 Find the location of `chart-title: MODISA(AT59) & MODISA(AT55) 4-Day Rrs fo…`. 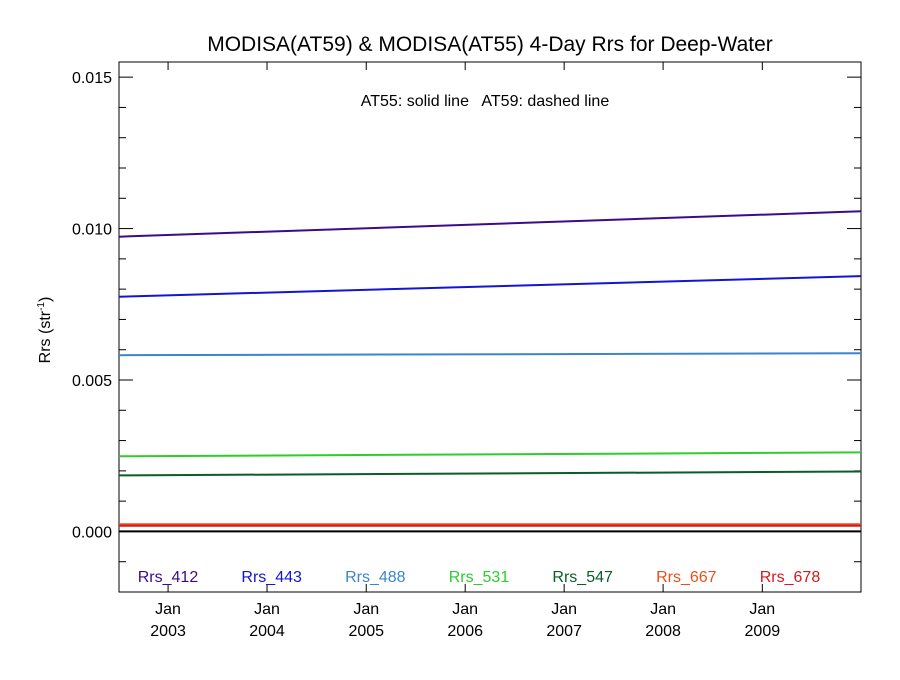

chart-title: MODISA(AT59) & MODISA(AT55) 4-Day Rrs fo… is located at coordinates (490, 44).